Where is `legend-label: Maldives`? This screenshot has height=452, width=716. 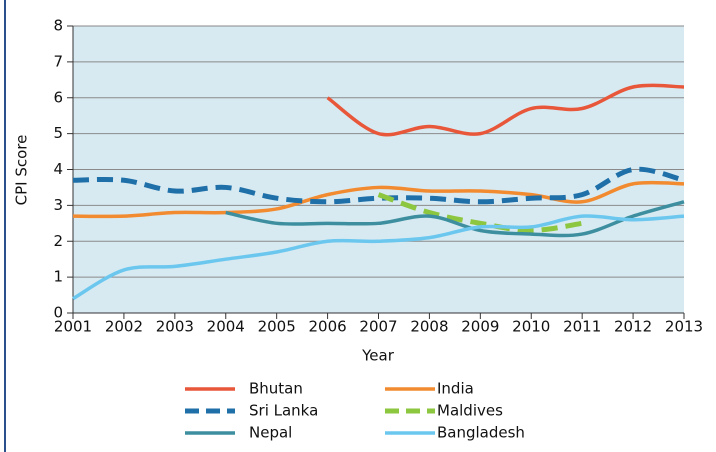 legend-label: Maldives is located at coordinates (470, 411).